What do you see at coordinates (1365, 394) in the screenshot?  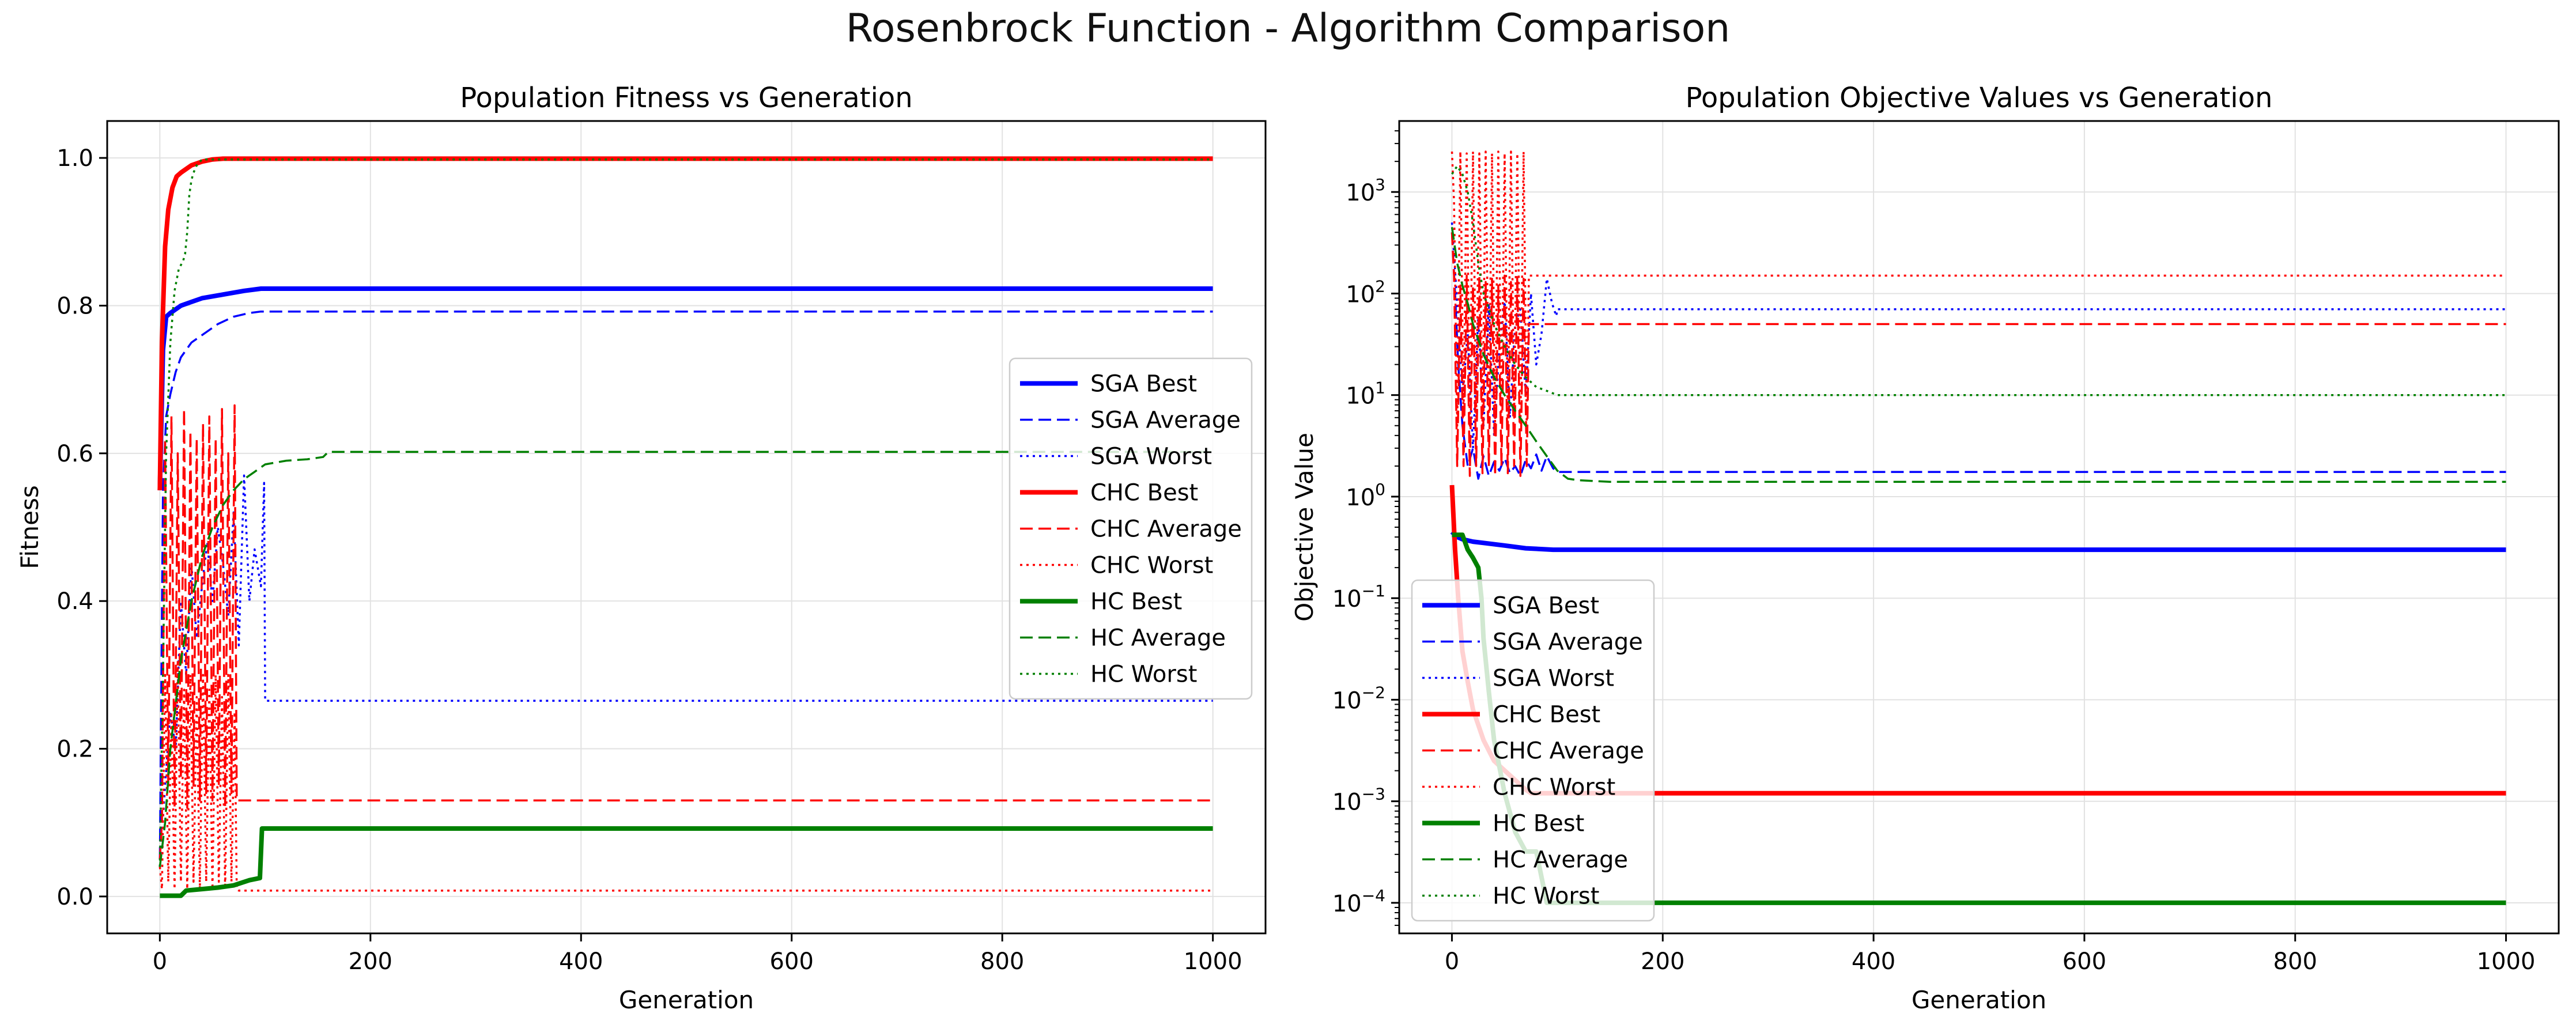 I see `y-tick-label: 10¹` at bounding box center [1365, 394].